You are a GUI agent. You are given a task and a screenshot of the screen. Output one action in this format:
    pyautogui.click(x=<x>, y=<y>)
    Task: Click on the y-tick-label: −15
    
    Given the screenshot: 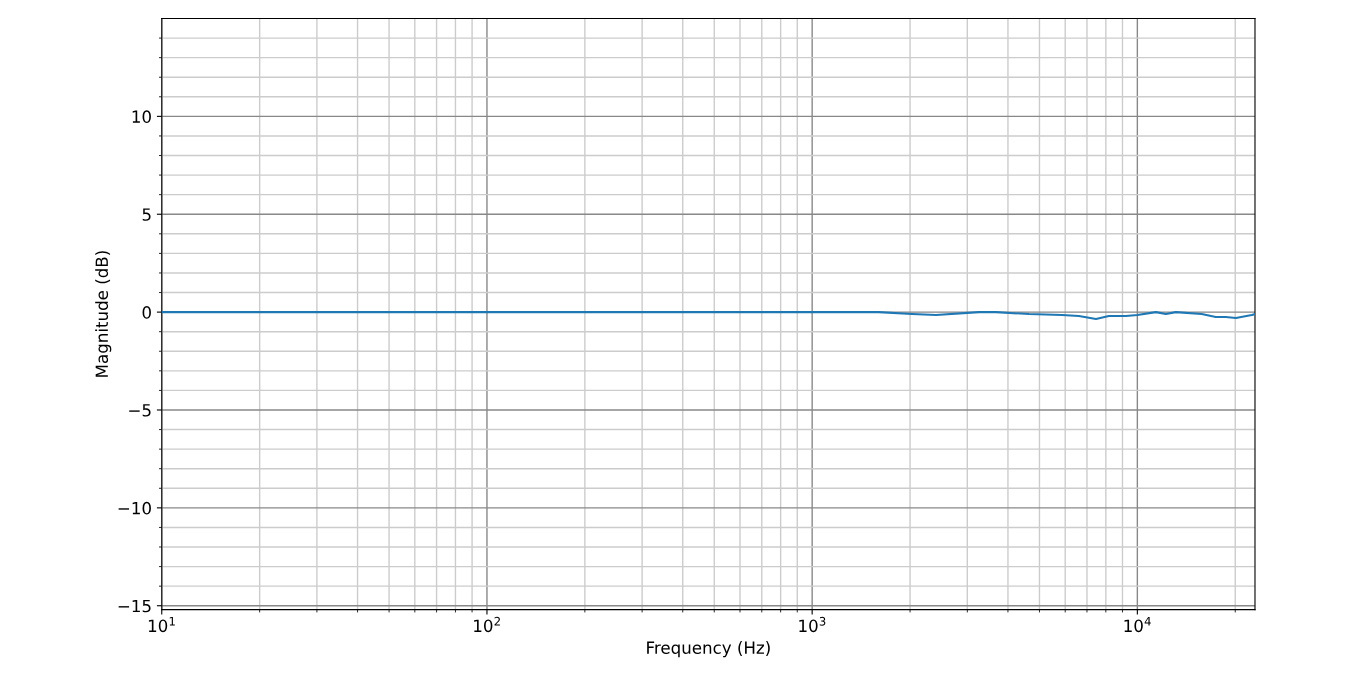 What is the action you would take?
    pyautogui.click(x=134, y=606)
    